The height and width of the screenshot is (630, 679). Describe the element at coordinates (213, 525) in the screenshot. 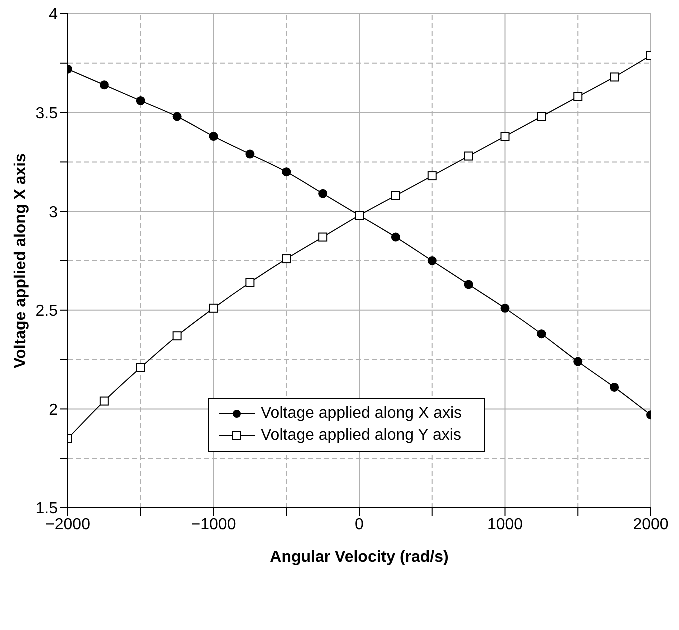

I see `x-tick-label: −1000` at that location.